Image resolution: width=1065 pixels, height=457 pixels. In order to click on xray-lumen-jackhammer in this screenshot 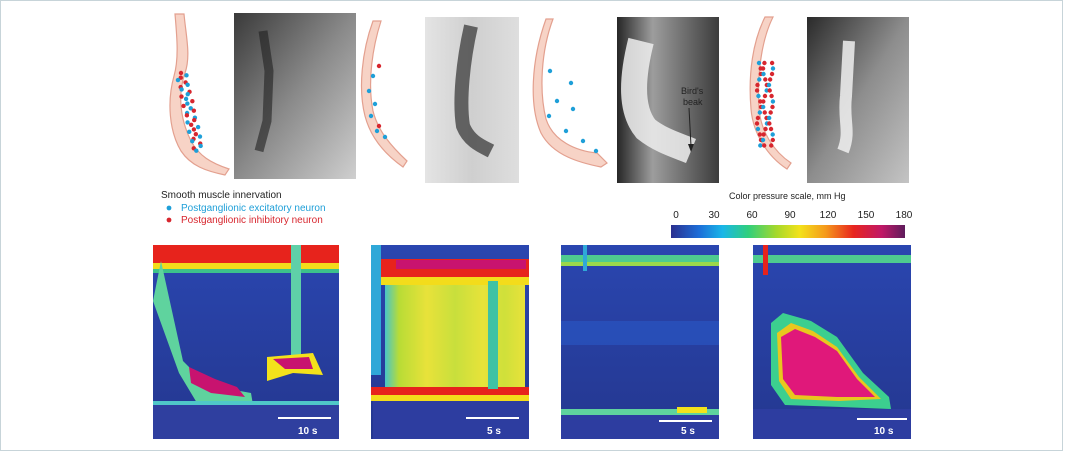, I will do `click(846, 97)`.